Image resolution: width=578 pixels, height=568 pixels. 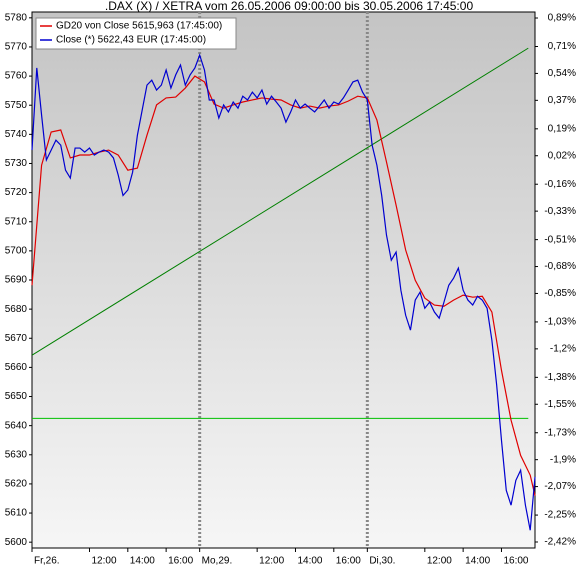 I want to click on y2-tick-label: -2,25%, so click(x=560, y=515).